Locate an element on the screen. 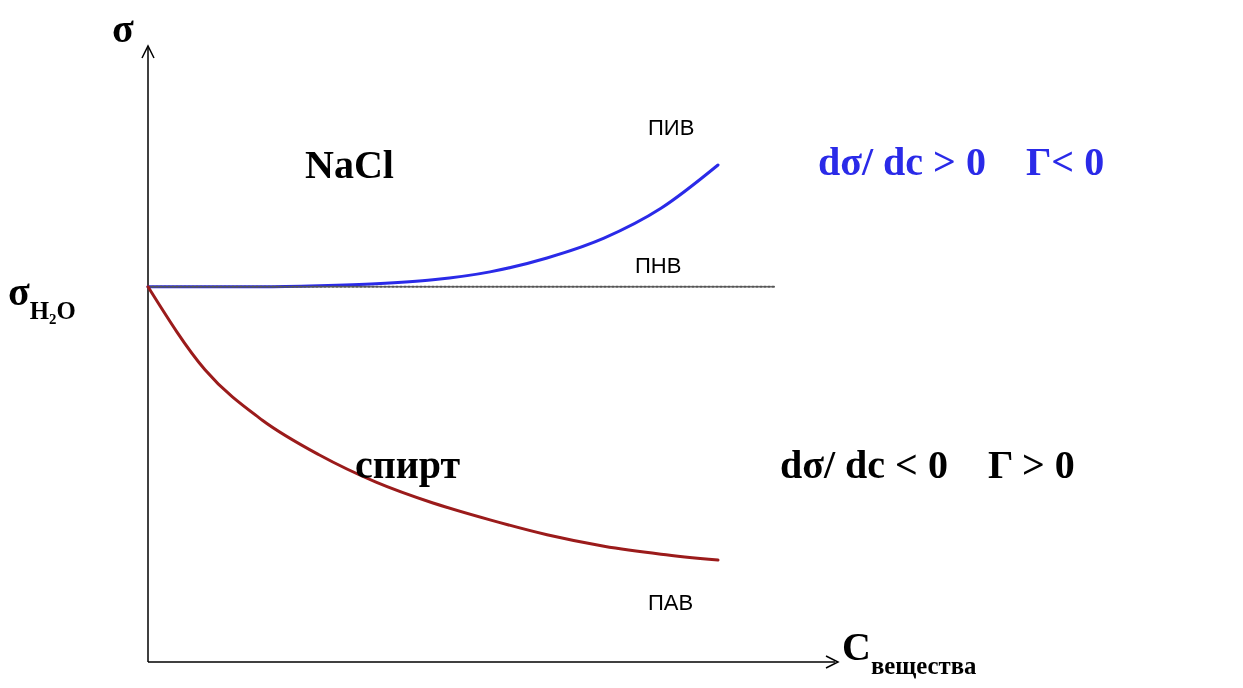 The height and width of the screenshot is (688, 1243). y-axis-title: σ is located at coordinates (123, 28).